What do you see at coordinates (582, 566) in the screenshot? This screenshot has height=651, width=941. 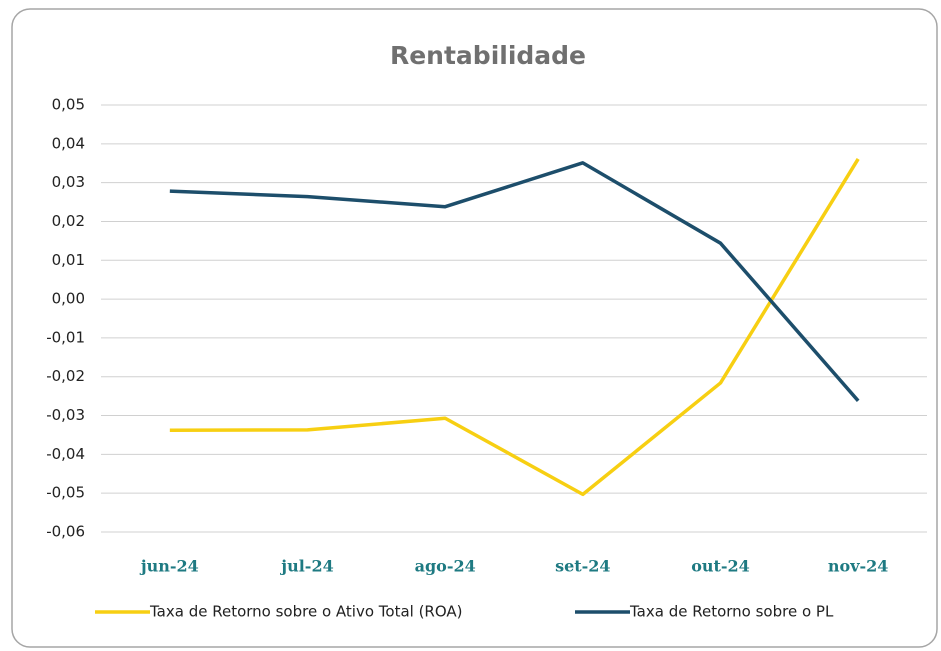 I see `x-tick-label: set-24` at bounding box center [582, 566].